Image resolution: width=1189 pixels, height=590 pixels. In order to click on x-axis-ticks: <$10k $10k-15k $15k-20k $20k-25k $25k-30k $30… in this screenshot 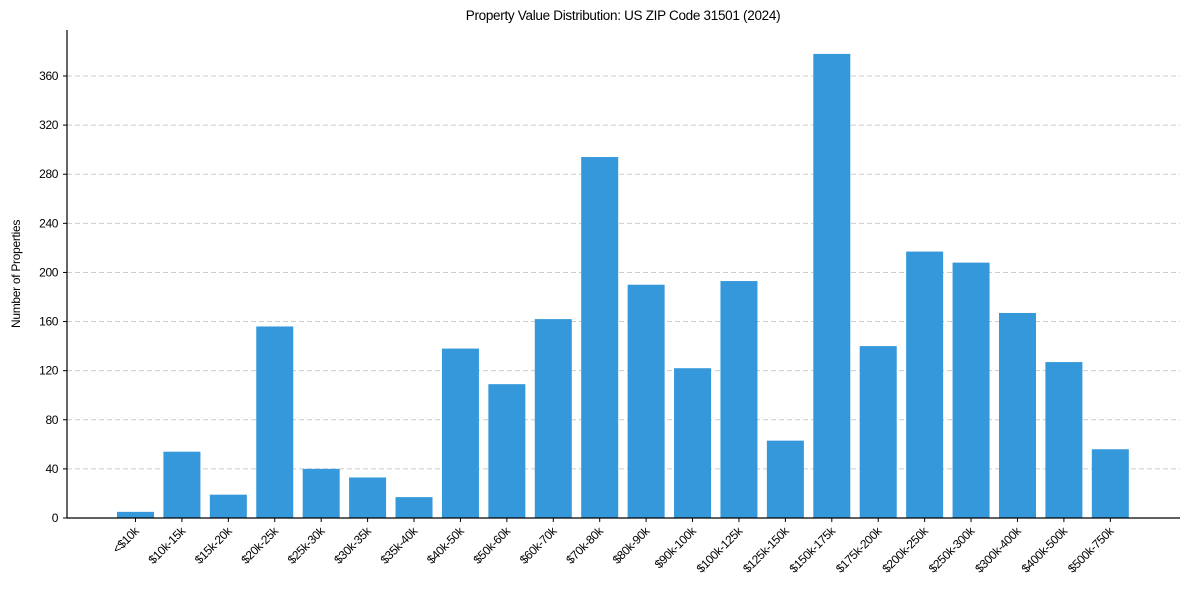, I will do `click(613, 547)`.